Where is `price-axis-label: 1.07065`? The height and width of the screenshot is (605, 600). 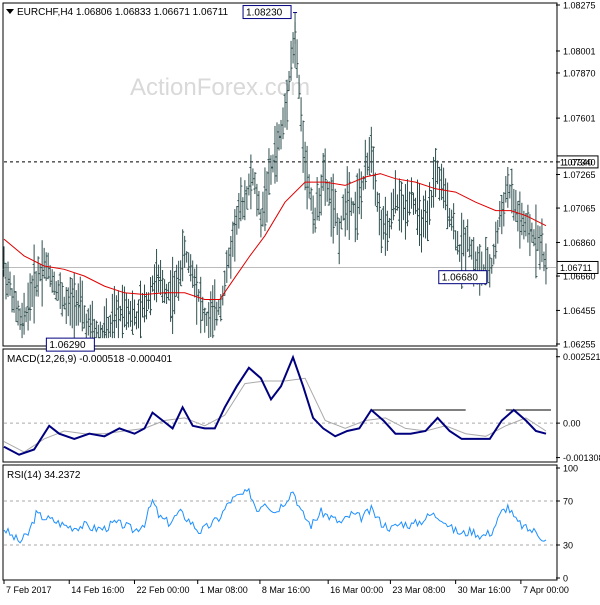
price-axis-label: 1.07065 is located at coordinates (579, 209).